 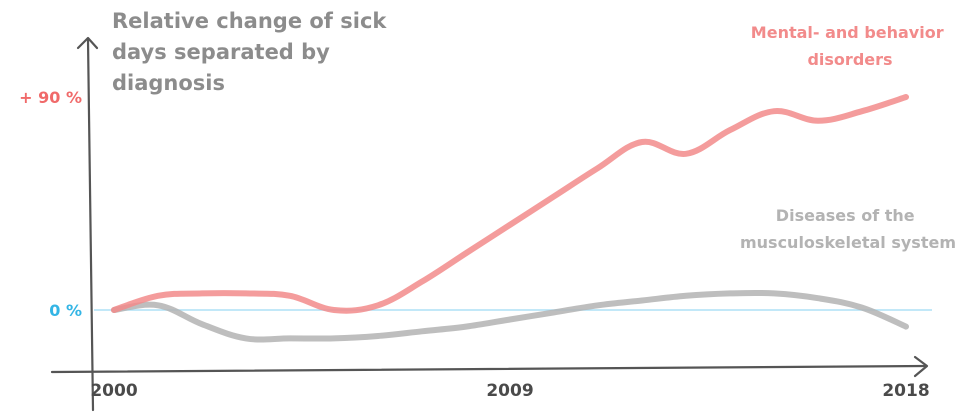 What do you see at coordinates (849, 59) in the screenshot?
I see `series-label-mental-behavior-line-2: disorders` at bounding box center [849, 59].